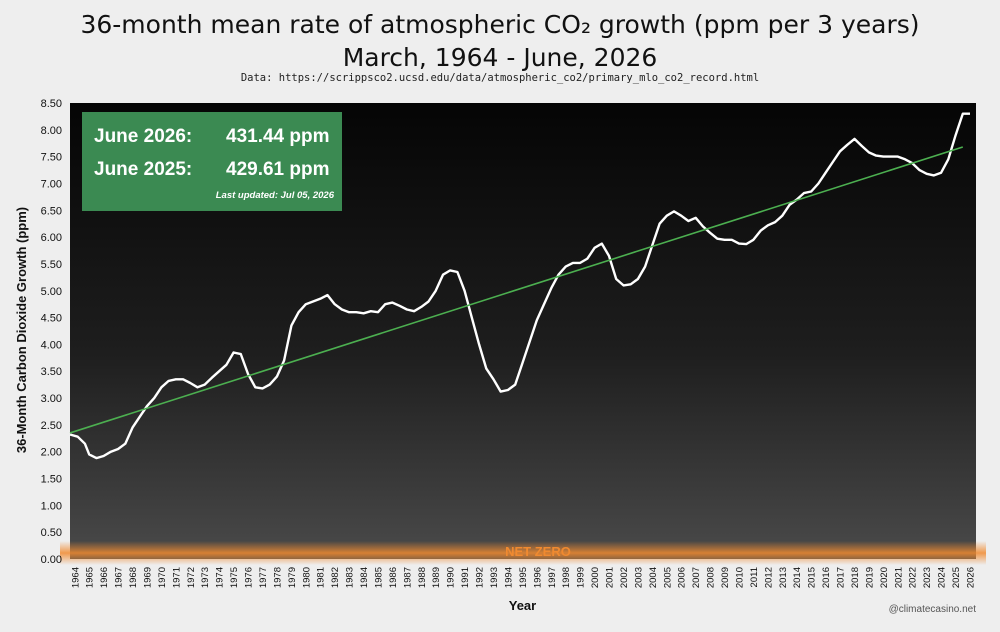 The width and height of the screenshot is (1000, 632). I want to click on x-tick-label: 2008, so click(711, 577).